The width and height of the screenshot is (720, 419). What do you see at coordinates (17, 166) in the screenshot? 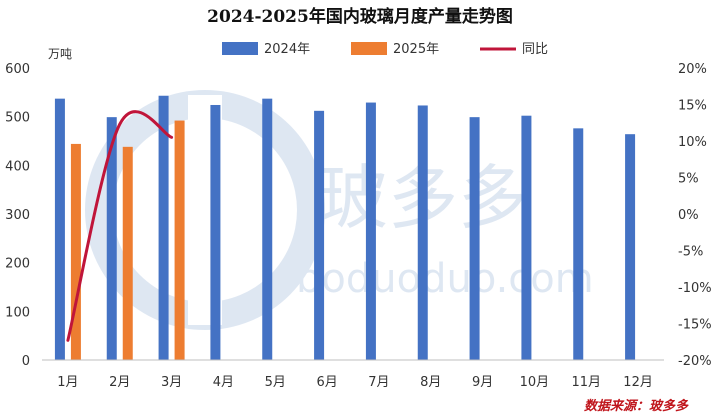
I see `left-tick-label: 400` at bounding box center [17, 166].